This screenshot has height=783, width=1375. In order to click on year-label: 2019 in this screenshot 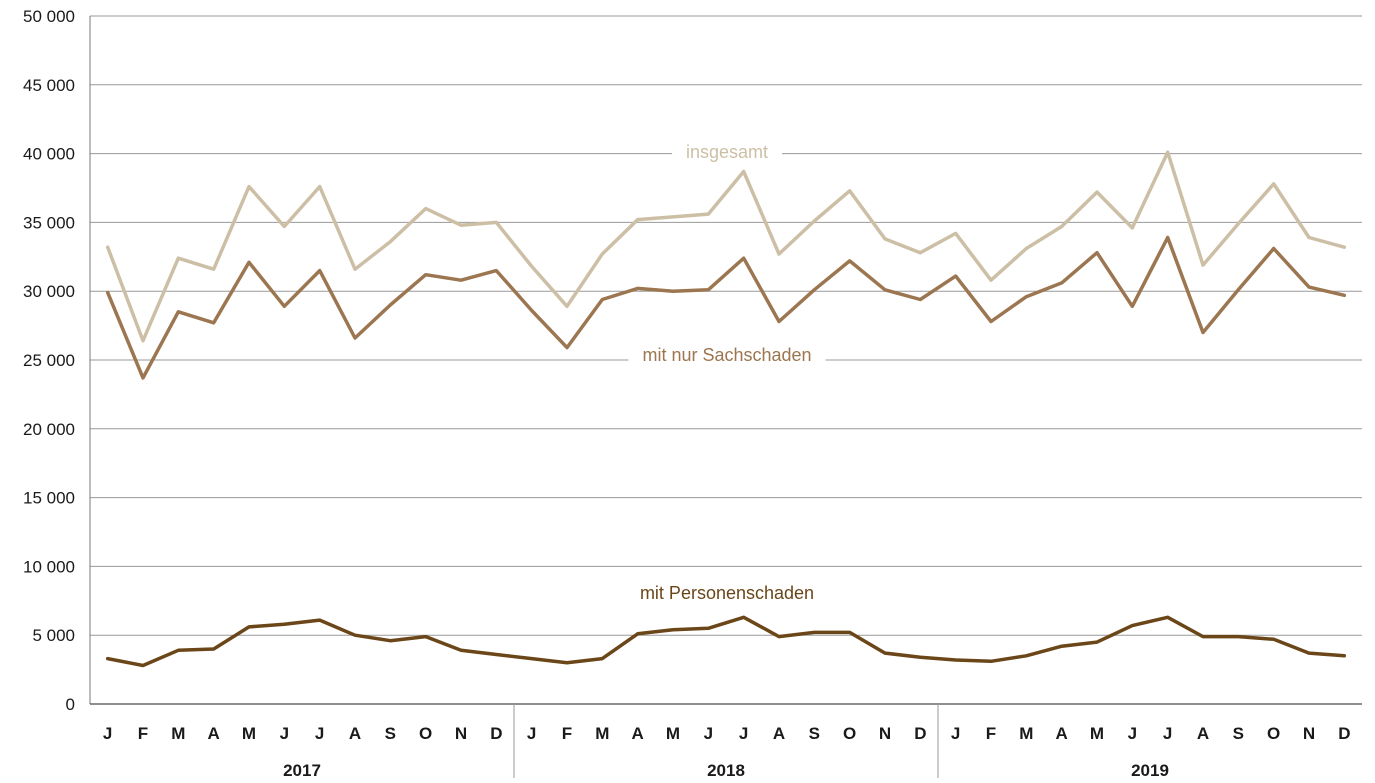, I will do `click(1150, 770)`.